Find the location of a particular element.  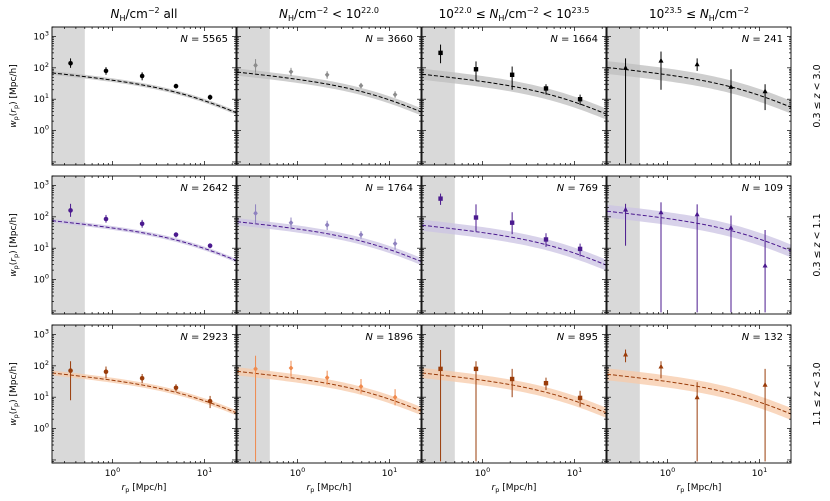

sample-size-label: N = 5565 is located at coordinates (204, 39).